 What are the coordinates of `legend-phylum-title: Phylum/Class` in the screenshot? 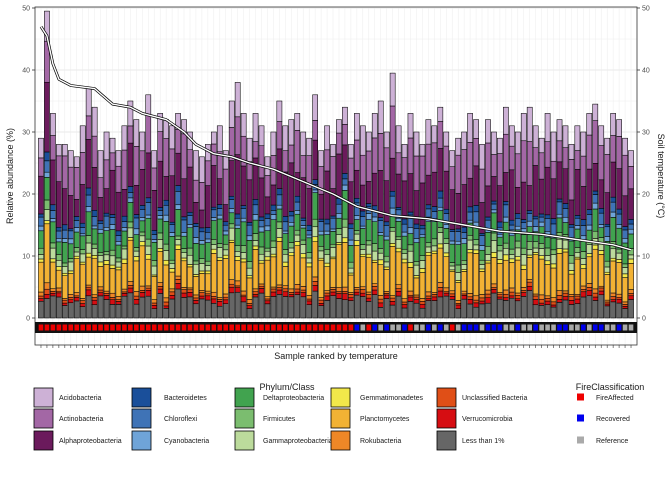 It's located at (287, 387).